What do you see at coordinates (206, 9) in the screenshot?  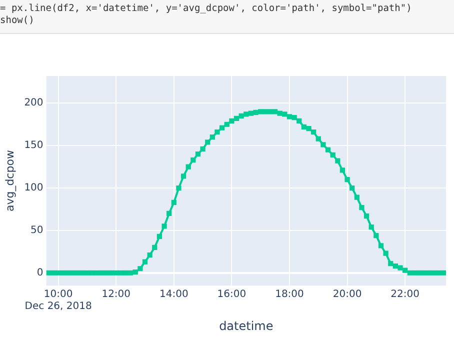 I see `text: = px.line(df2, x='datetime', y='avg_dcpow', color='path', symbol="path")` at bounding box center [206, 9].